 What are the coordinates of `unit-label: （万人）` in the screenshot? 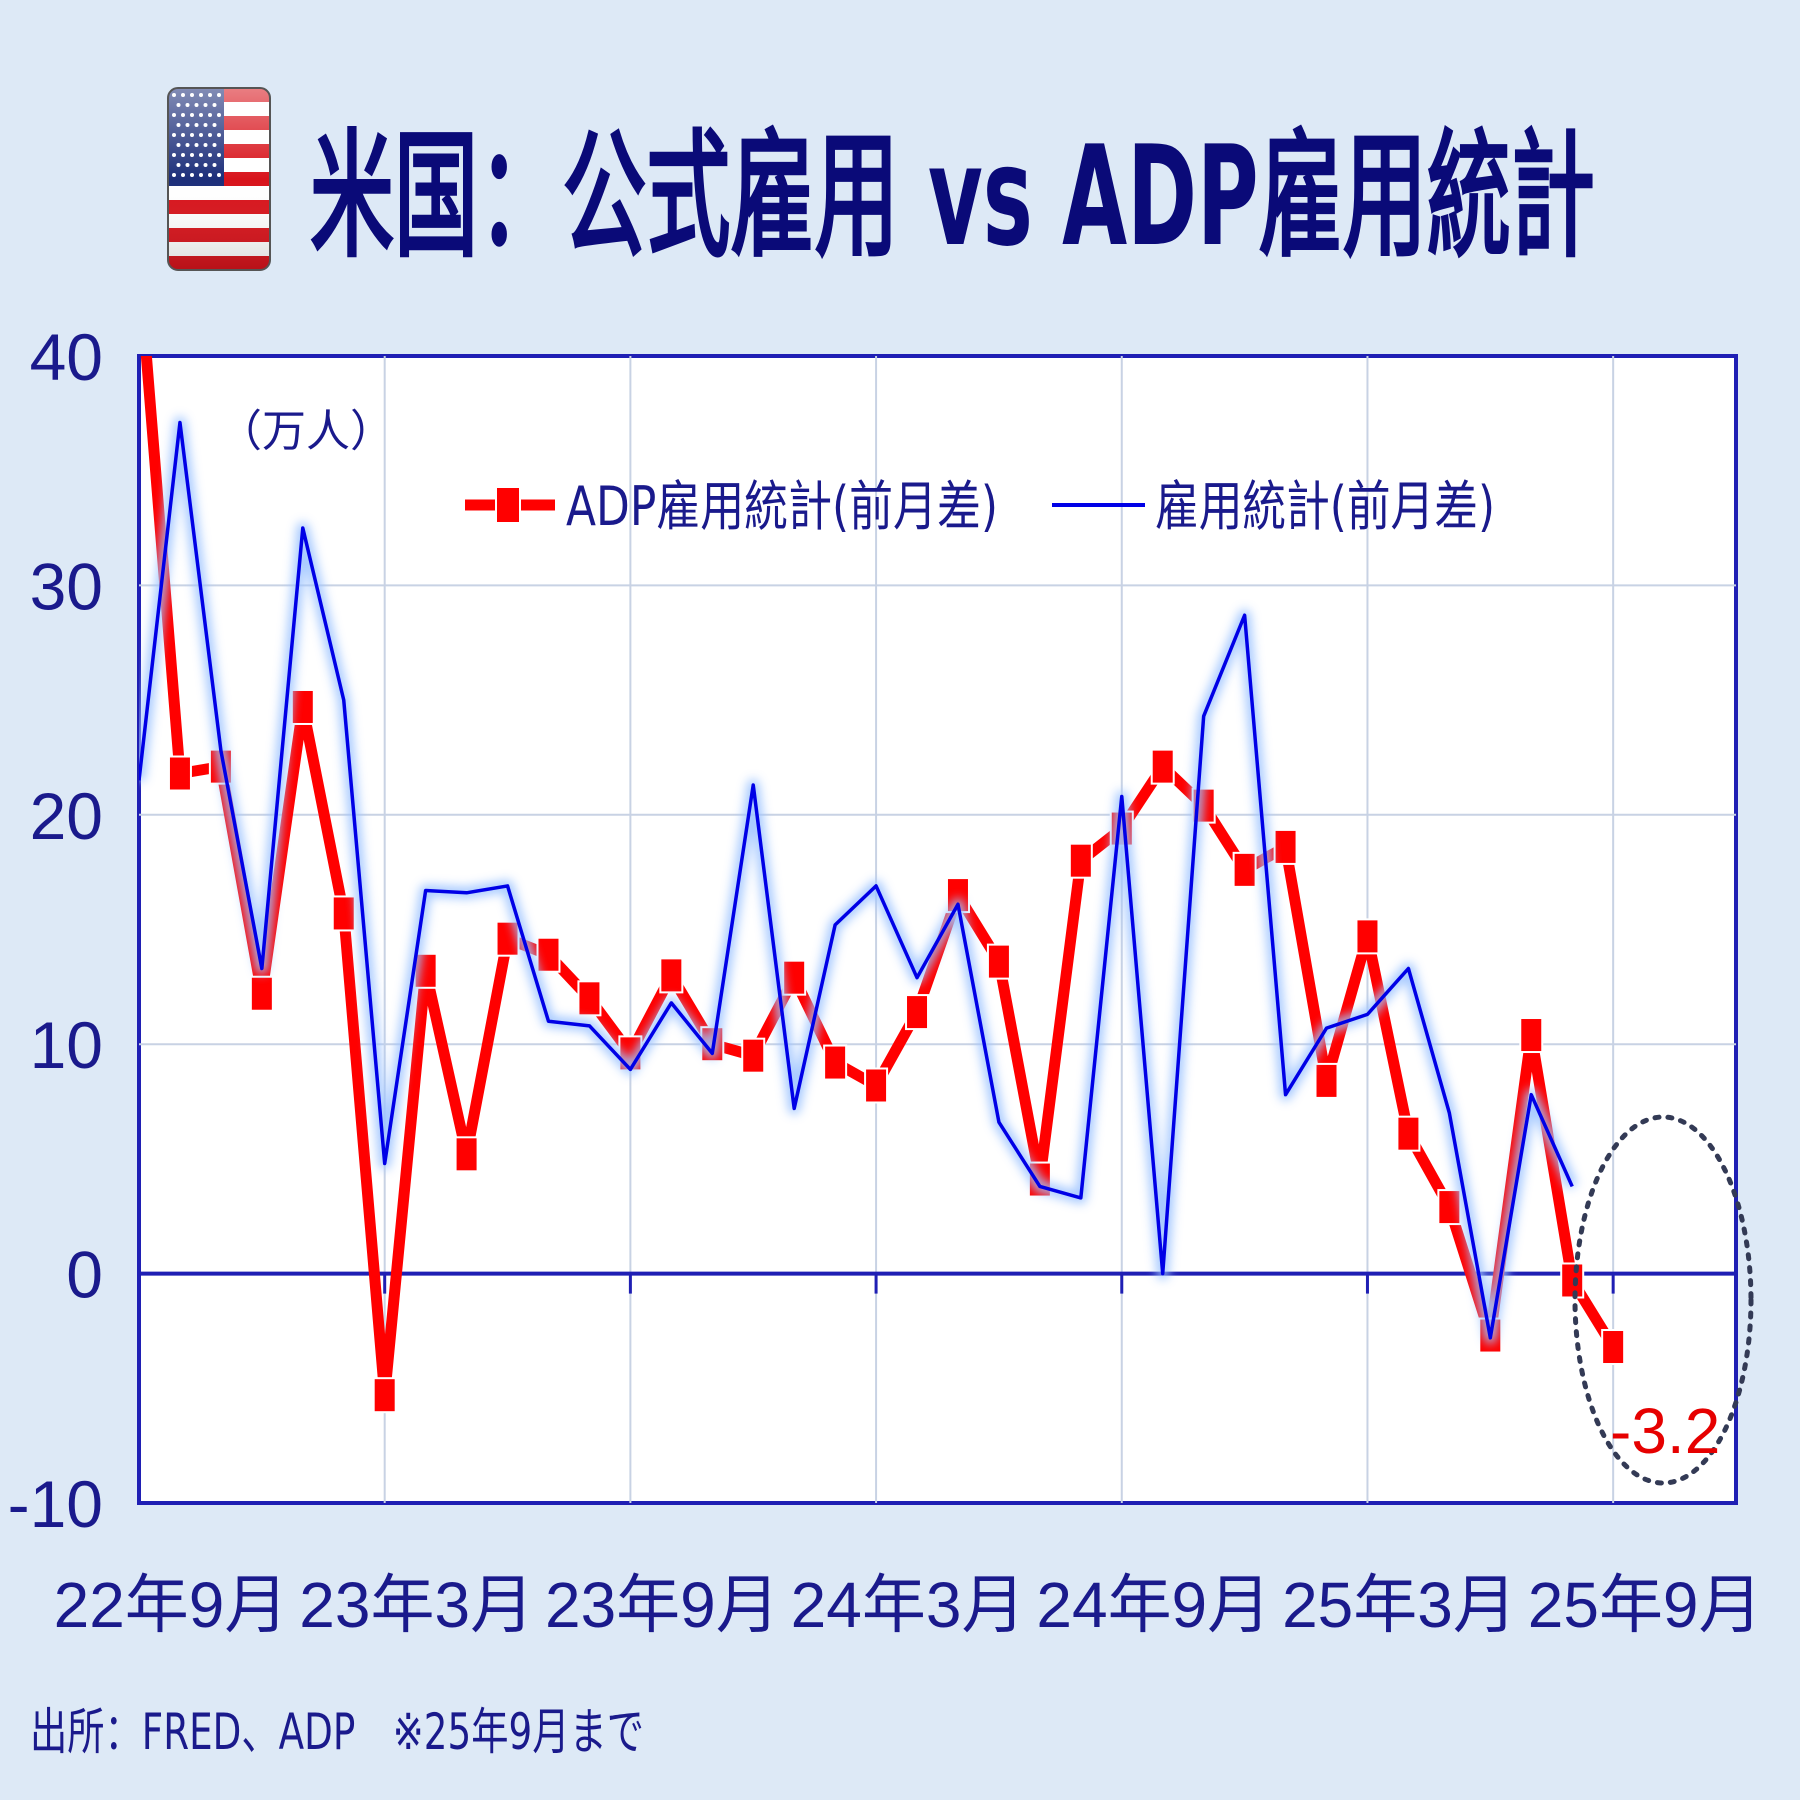 It's located at (306, 431).